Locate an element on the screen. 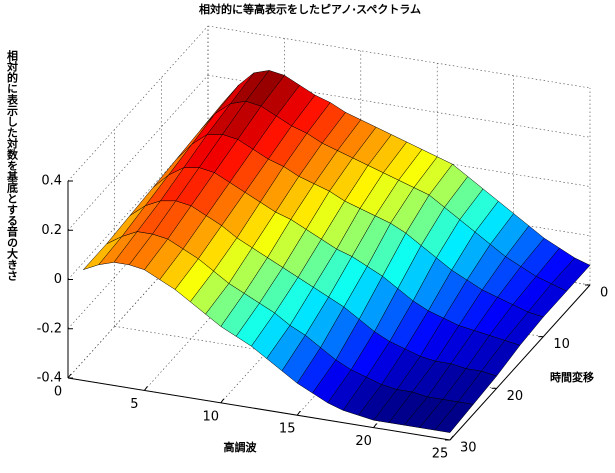 This screenshot has width=615, height=473. x-tick-label: 10 is located at coordinates (211, 416).